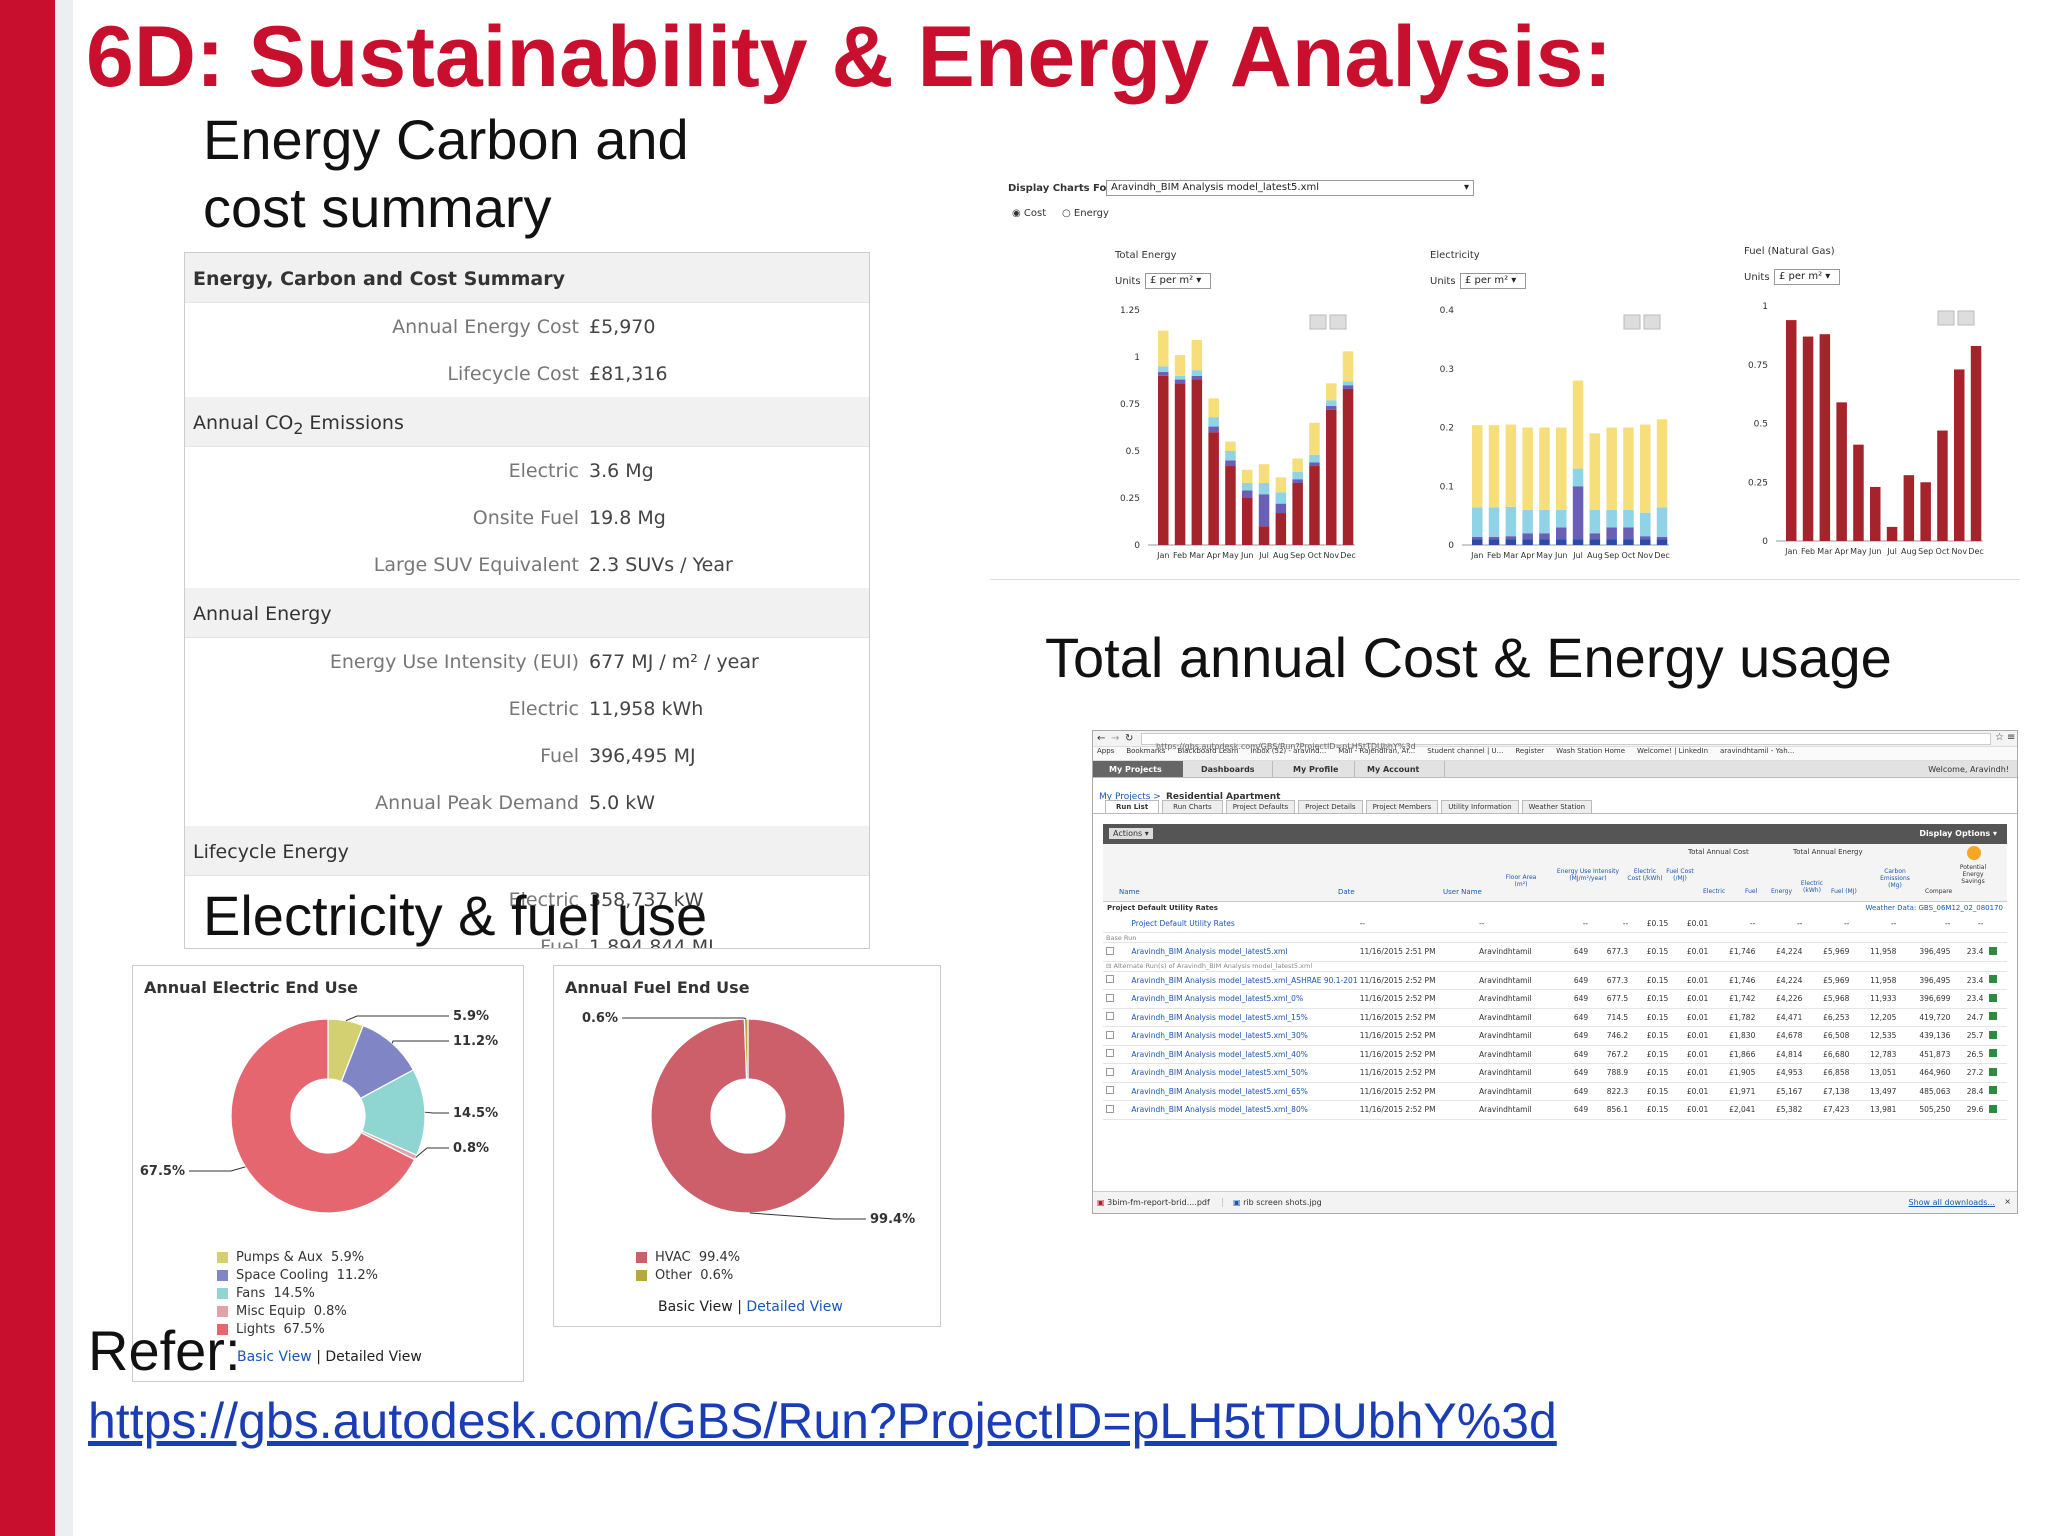 The height and width of the screenshot is (1536, 2048). I want to click on menu-icon: ≡, so click(2011, 737).